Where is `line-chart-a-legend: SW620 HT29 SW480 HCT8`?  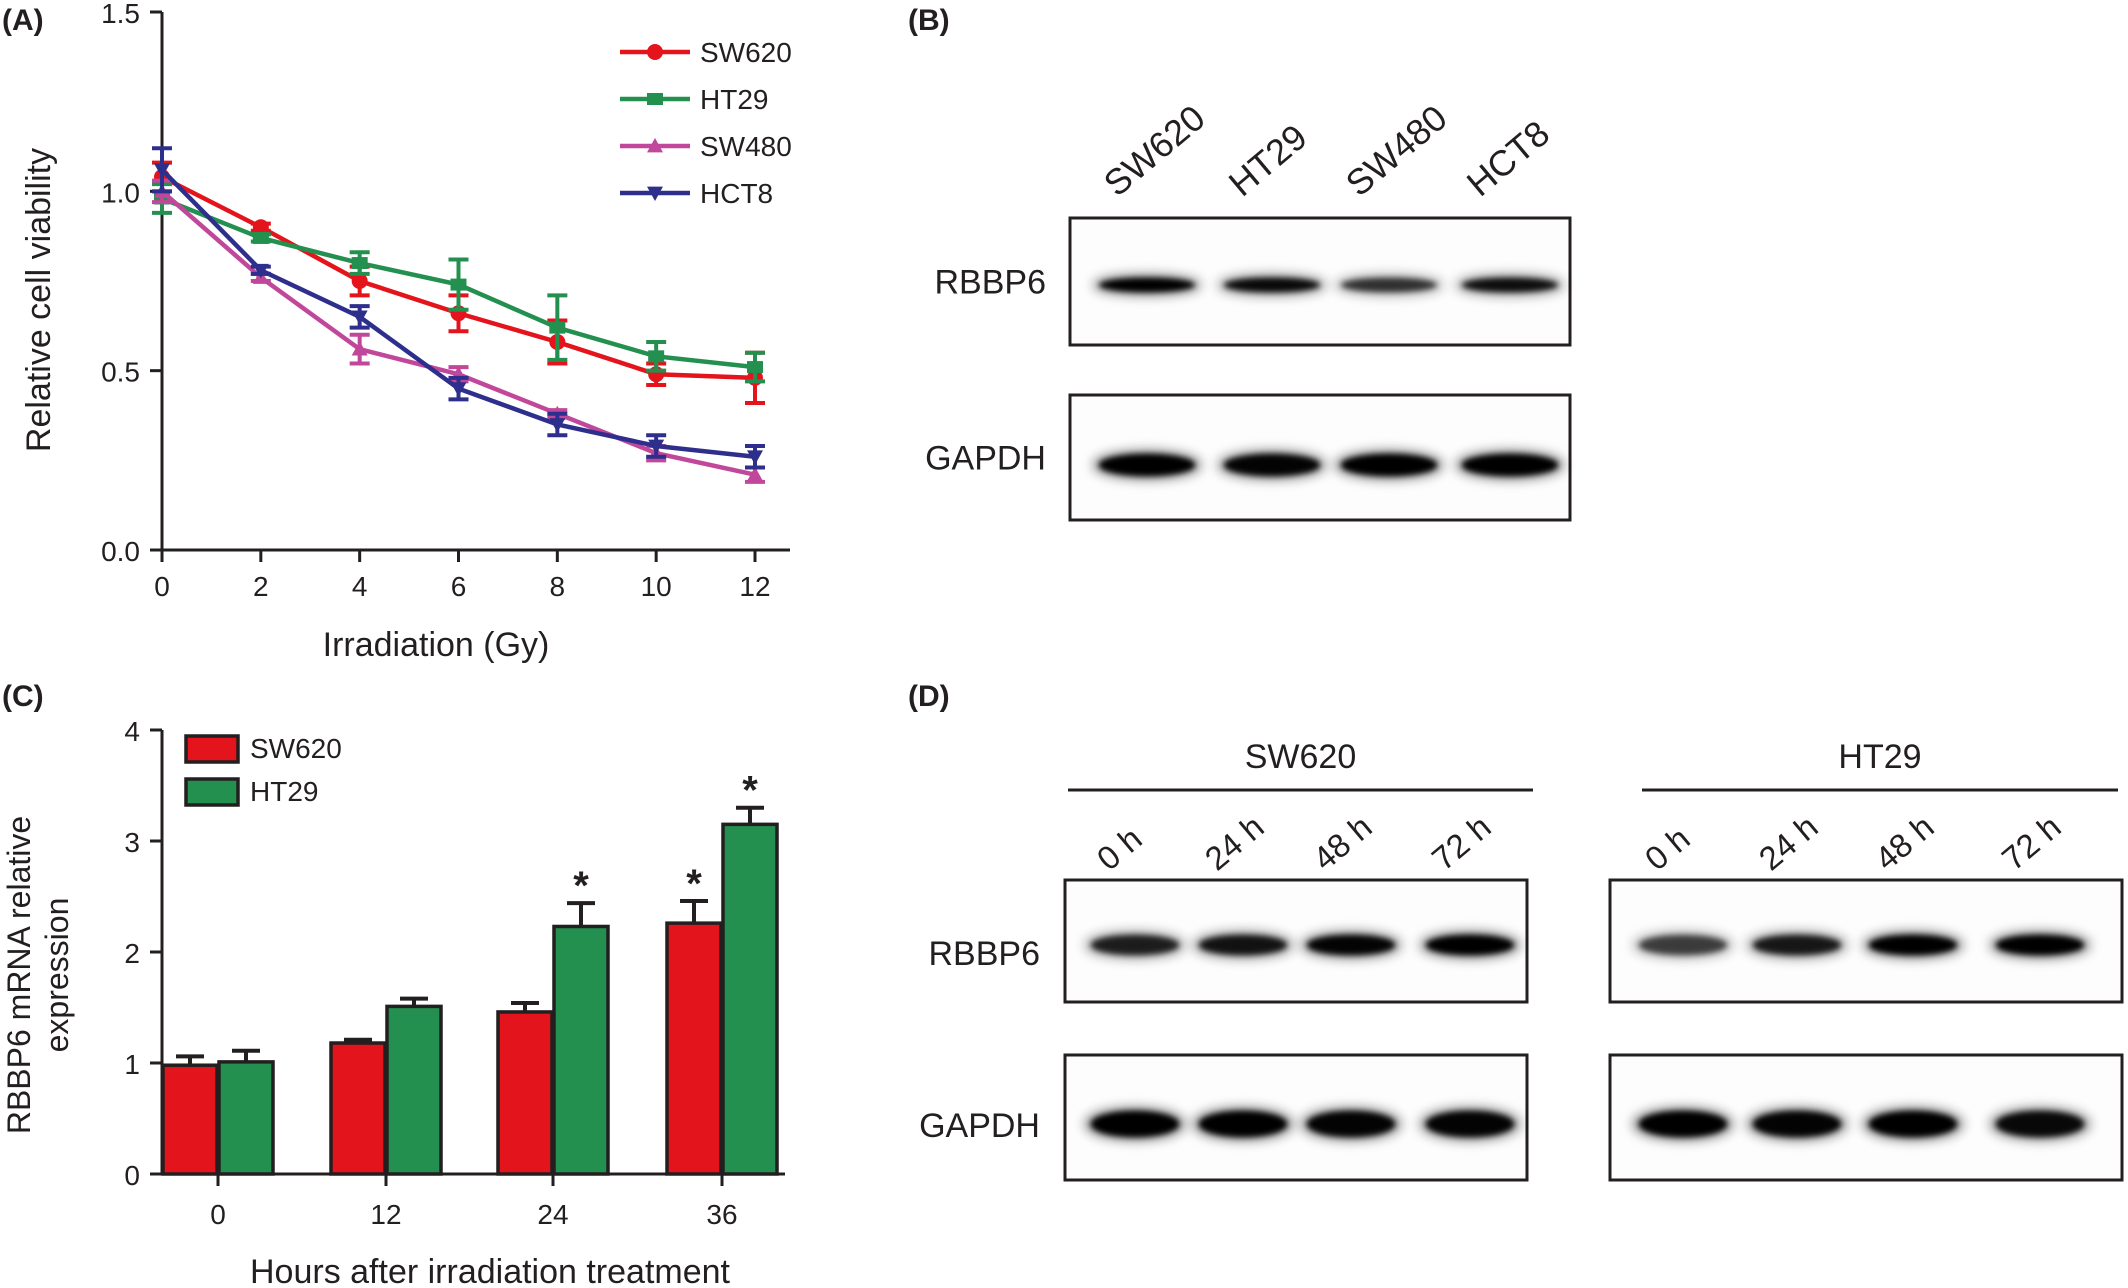 line-chart-a-legend: SW620 HT29 SW480 HCT8 is located at coordinates (706, 123).